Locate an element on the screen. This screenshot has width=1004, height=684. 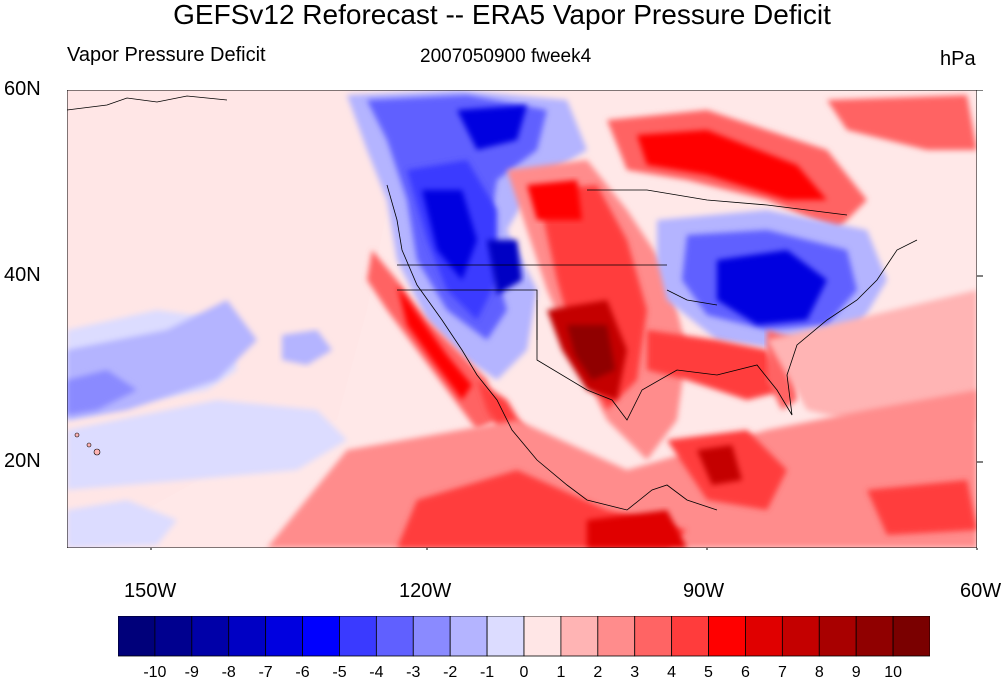
colorbar-tick-label: -5 is located at coordinates (339, 672).